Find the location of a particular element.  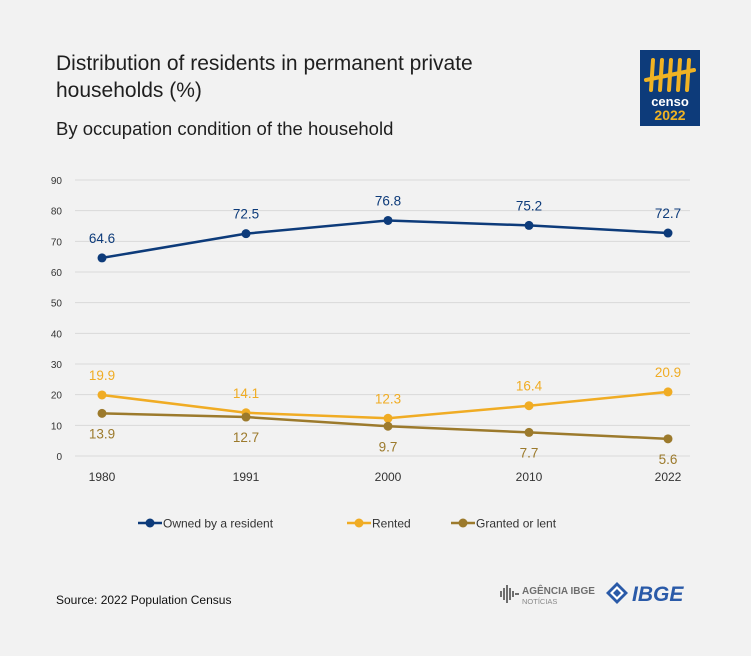

data-label: 72.7 is located at coordinates (668, 213).